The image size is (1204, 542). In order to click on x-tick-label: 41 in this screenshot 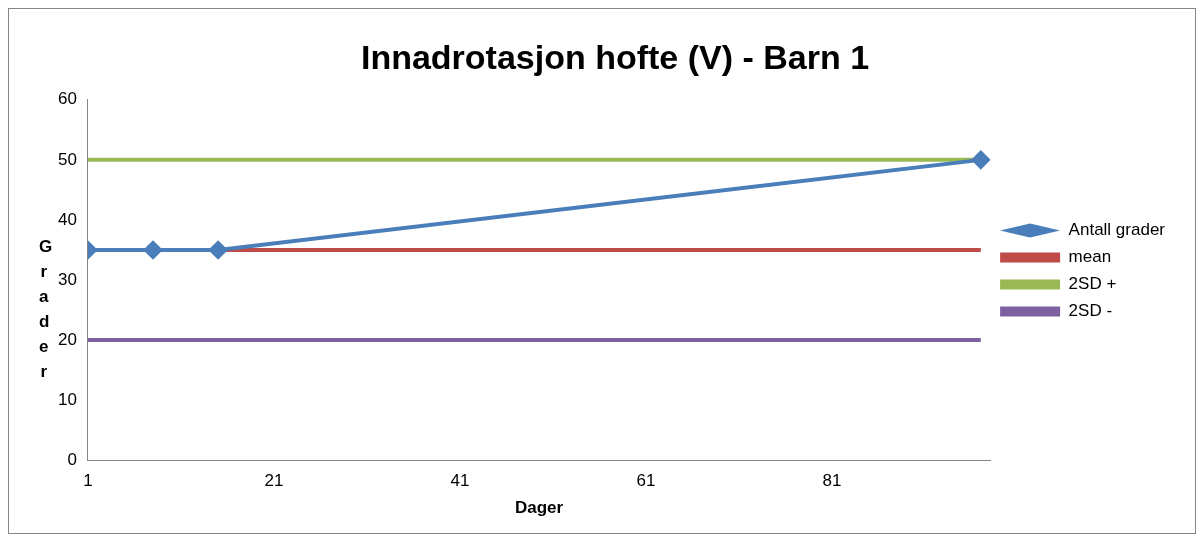, I will do `click(460, 481)`.